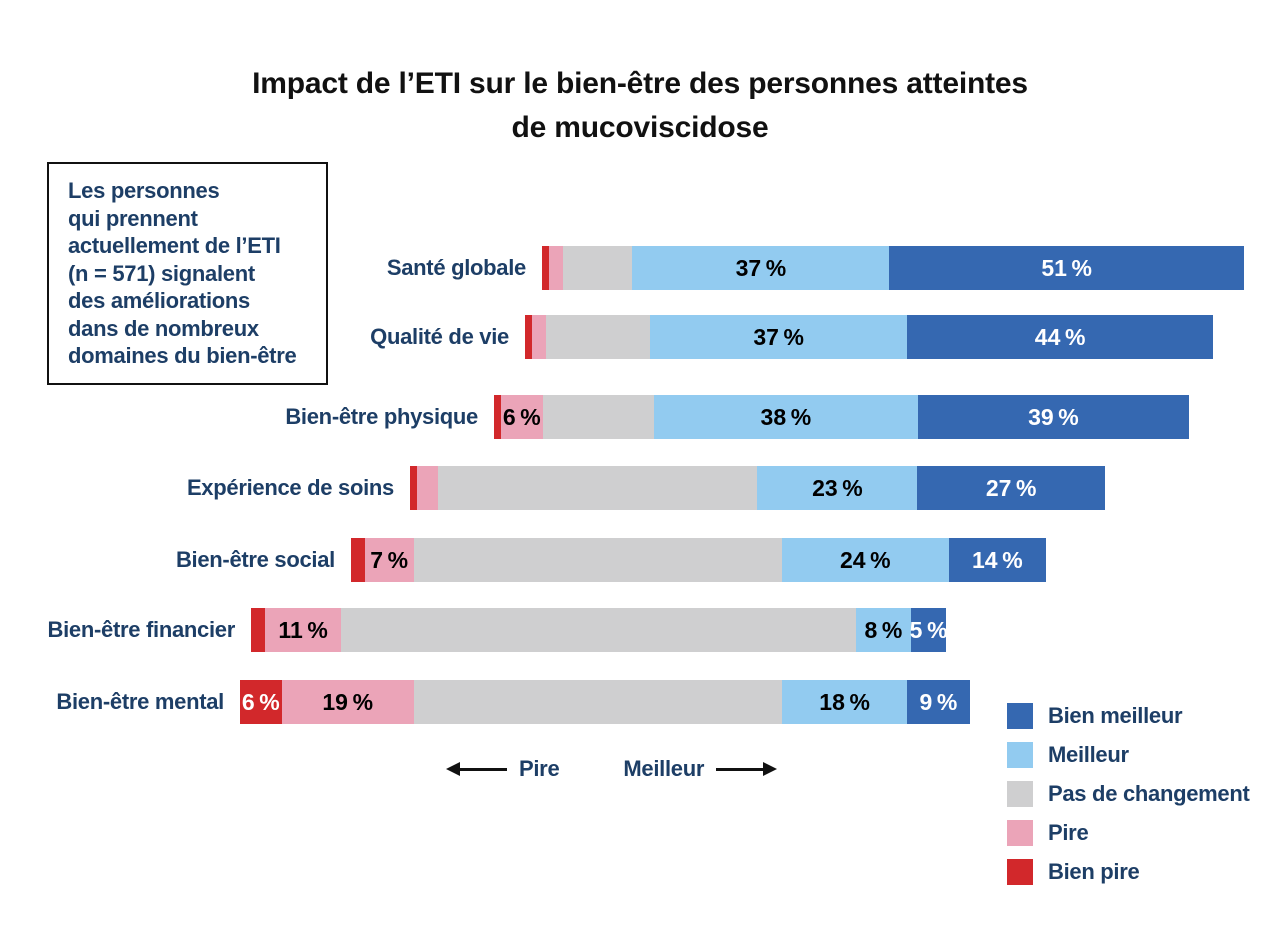  I want to click on bar-segment-pire: 7 %, so click(389, 560).